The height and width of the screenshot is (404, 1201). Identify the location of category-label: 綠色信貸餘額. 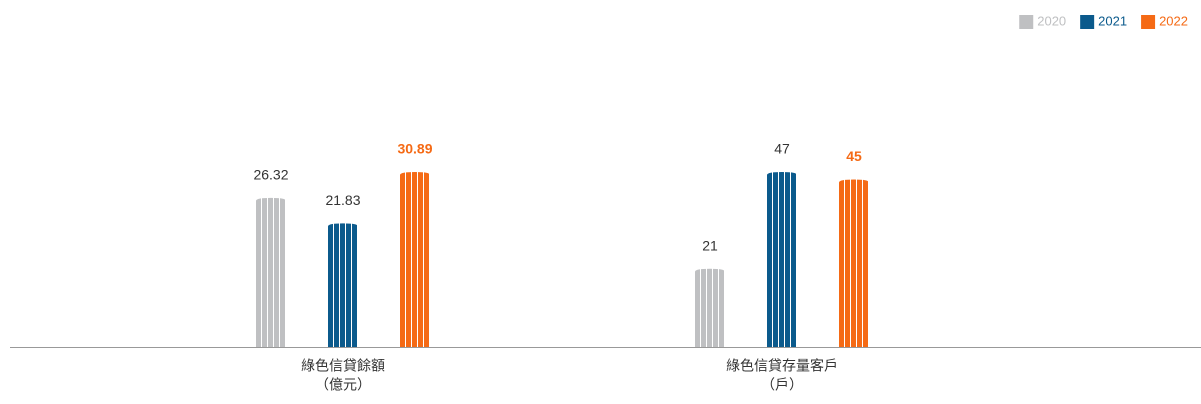
(343, 366).